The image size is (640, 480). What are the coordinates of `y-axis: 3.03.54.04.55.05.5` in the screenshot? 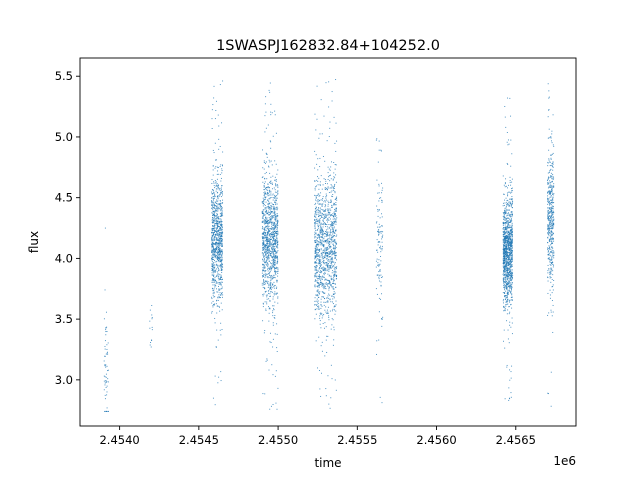 It's located at (67, 228).